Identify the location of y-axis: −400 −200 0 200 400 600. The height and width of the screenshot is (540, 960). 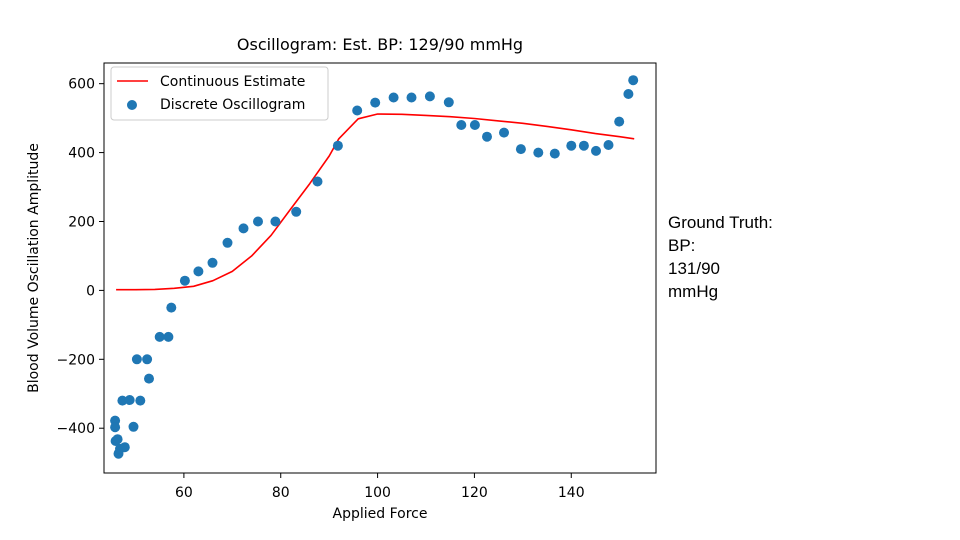
(80, 257).